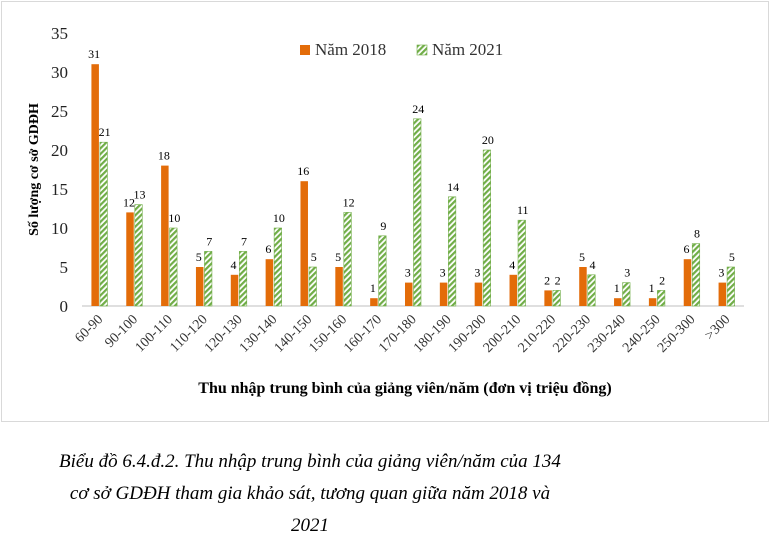 Image resolution: width=773 pixels, height=544 pixels. I want to click on x-tick-label: 60-90, so click(90, 329).